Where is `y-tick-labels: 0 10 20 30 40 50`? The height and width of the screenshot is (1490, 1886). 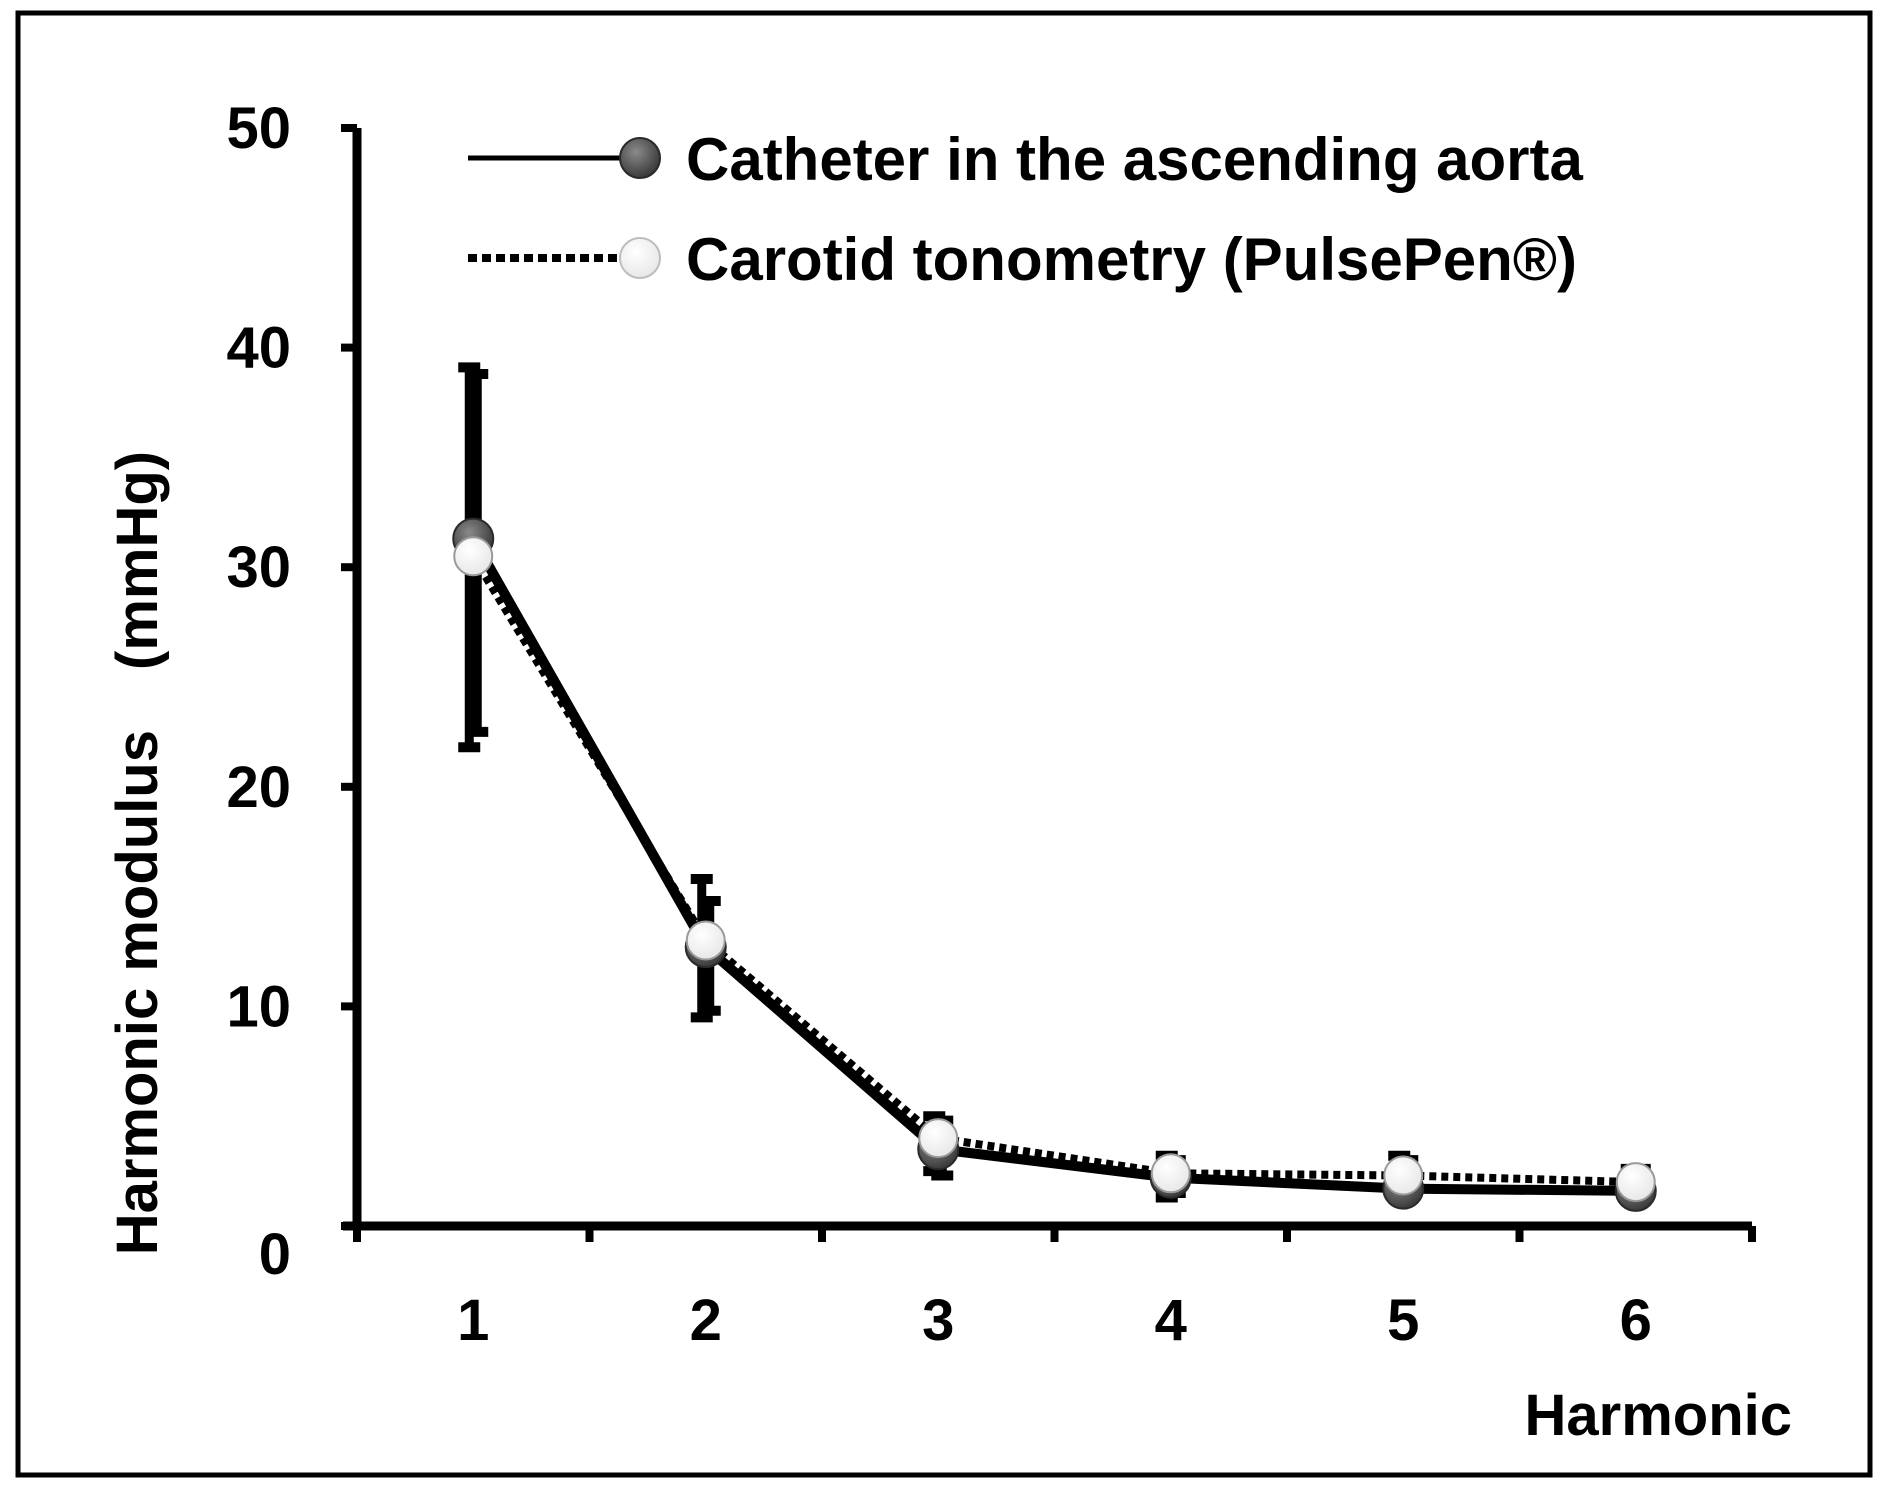
y-tick-labels: 0 10 20 30 40 50 is located at coordinates (258, 691).